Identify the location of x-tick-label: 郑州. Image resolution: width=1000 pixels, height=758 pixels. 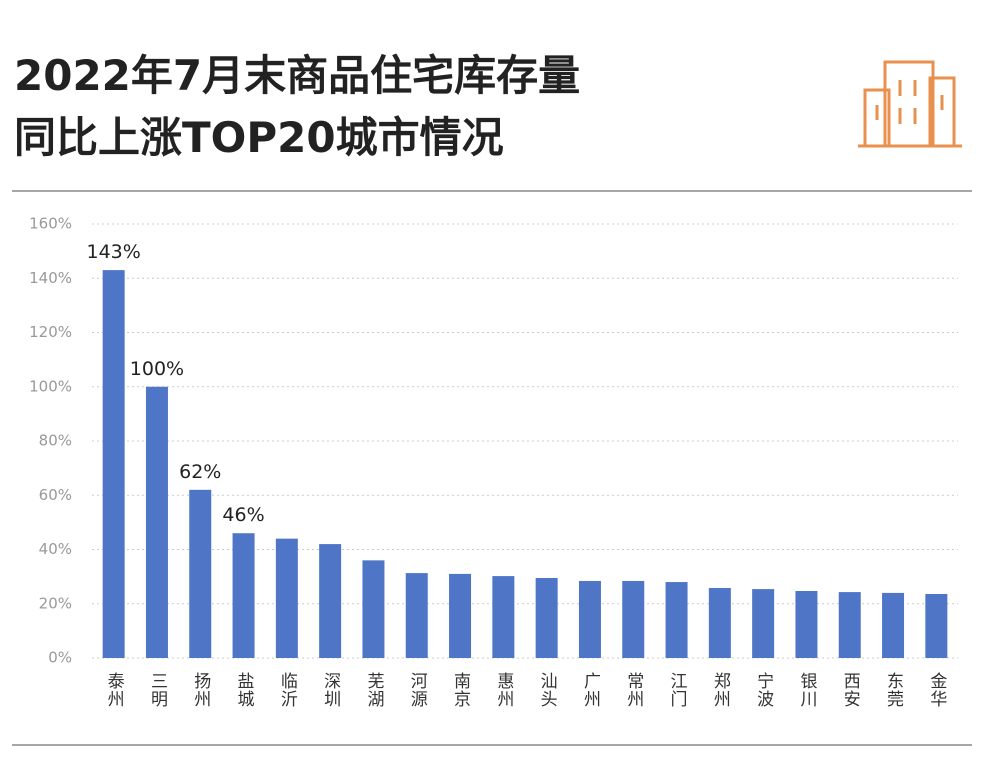
(720, 690).